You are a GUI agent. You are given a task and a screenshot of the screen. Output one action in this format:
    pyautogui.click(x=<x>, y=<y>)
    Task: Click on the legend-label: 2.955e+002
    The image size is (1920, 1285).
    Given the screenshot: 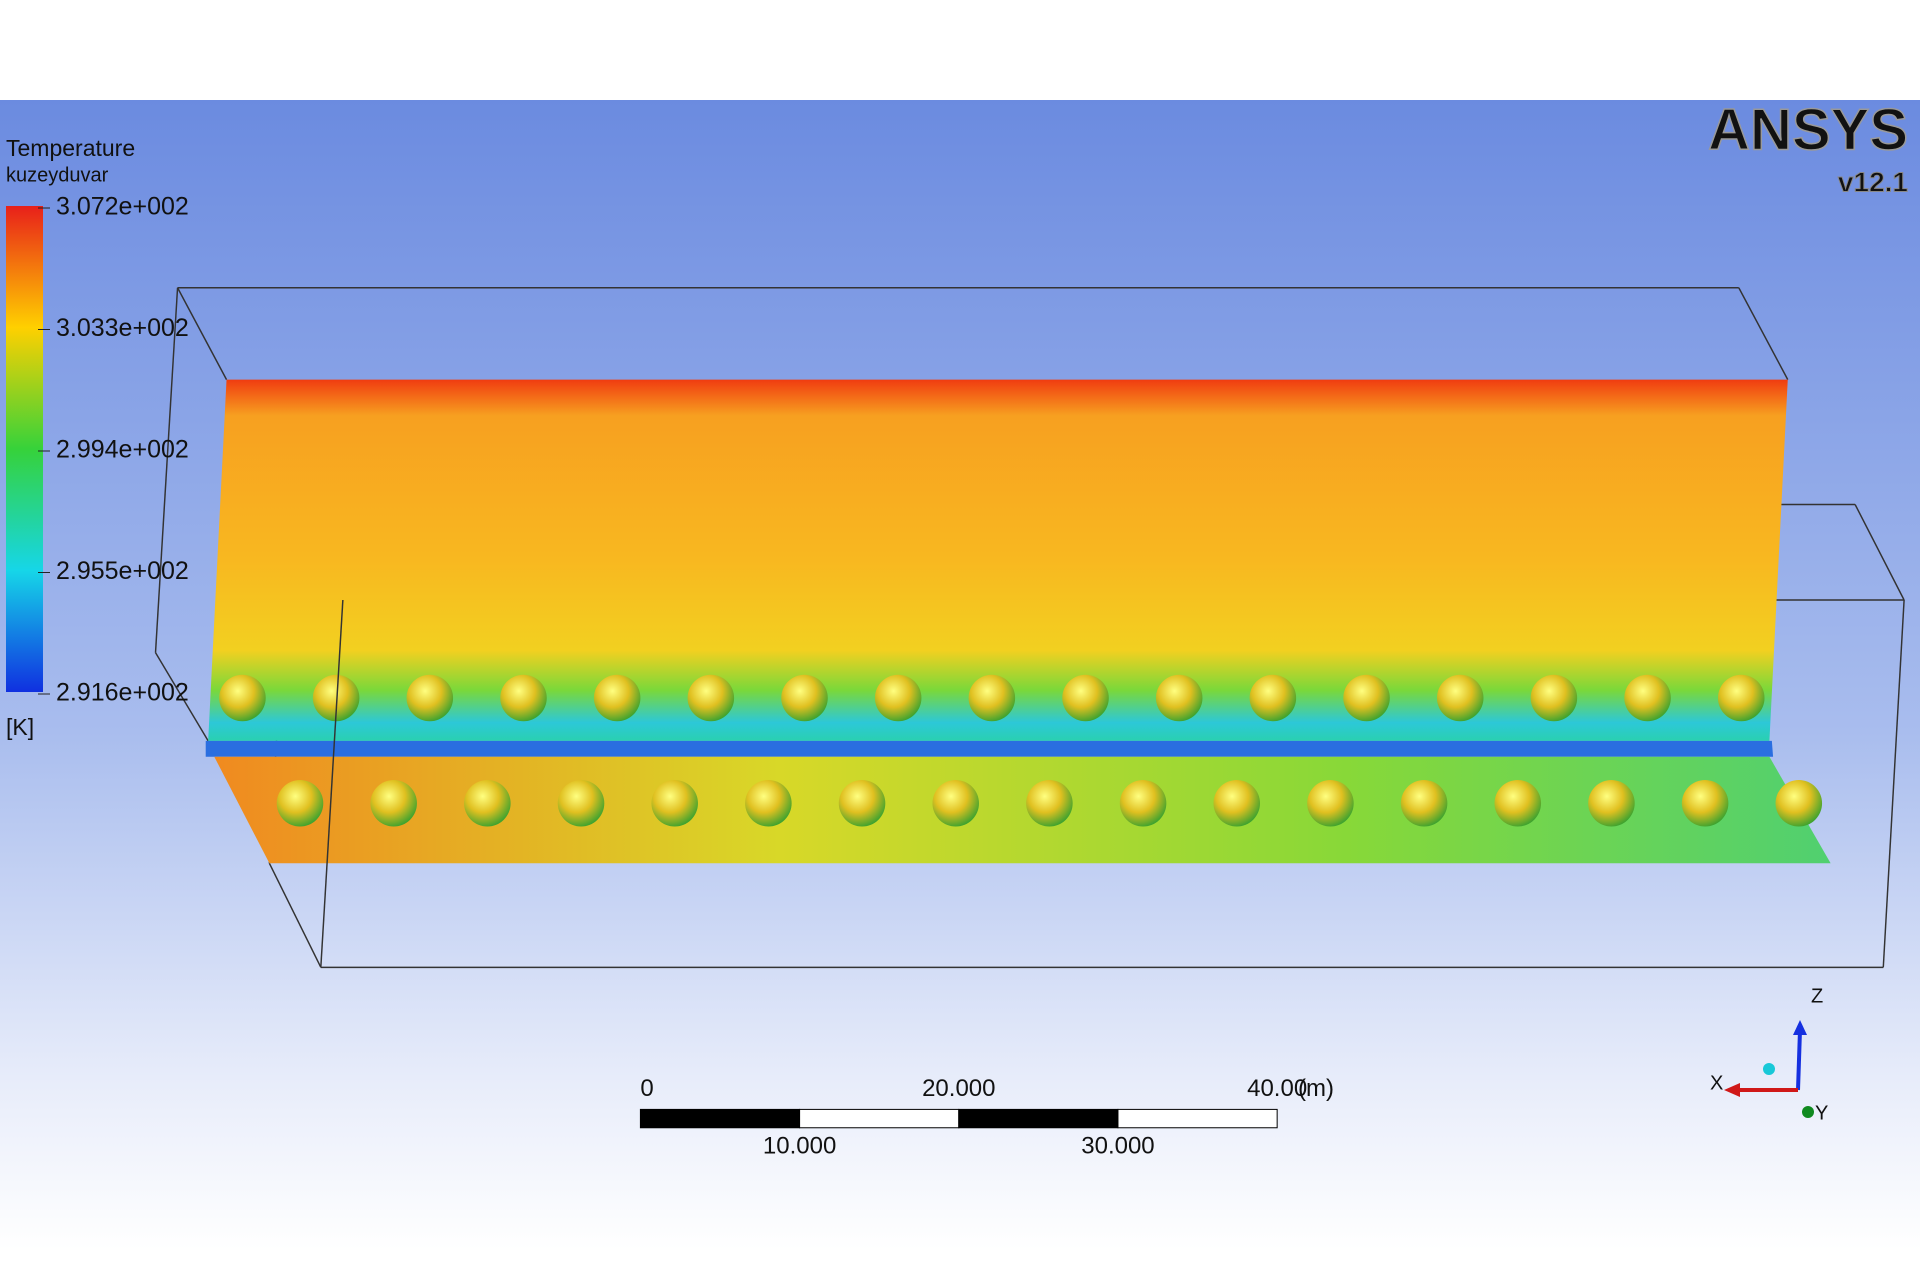 What is the action you would take?
    pyautogui.click(x=122, y=571)
    